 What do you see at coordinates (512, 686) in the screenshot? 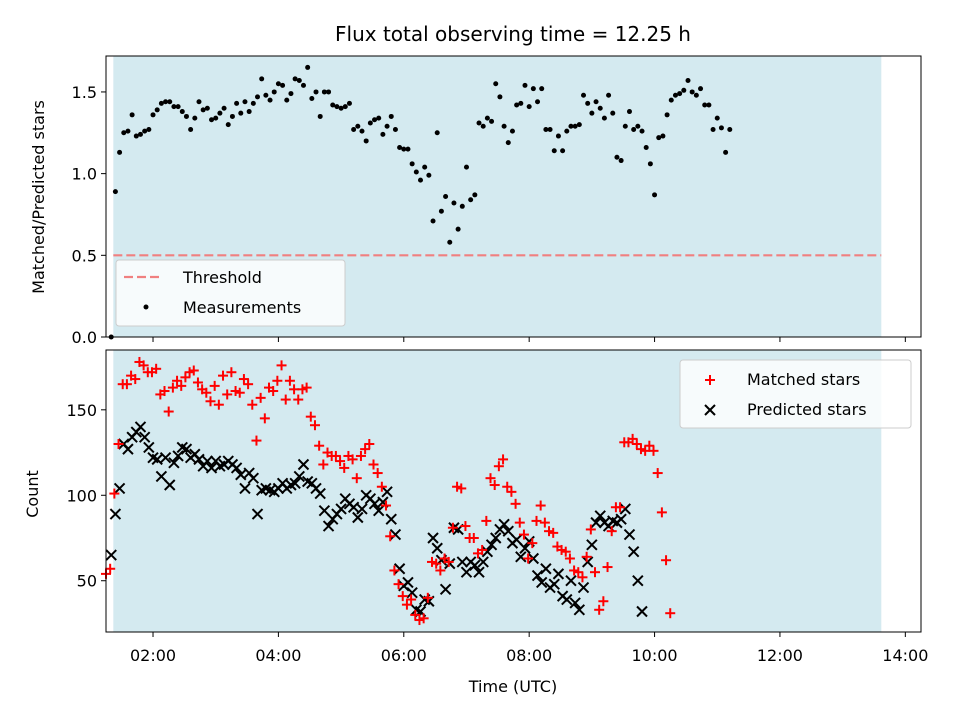
I see `x-axis-label: Time (UTC)` at bounding box center [512, 686].